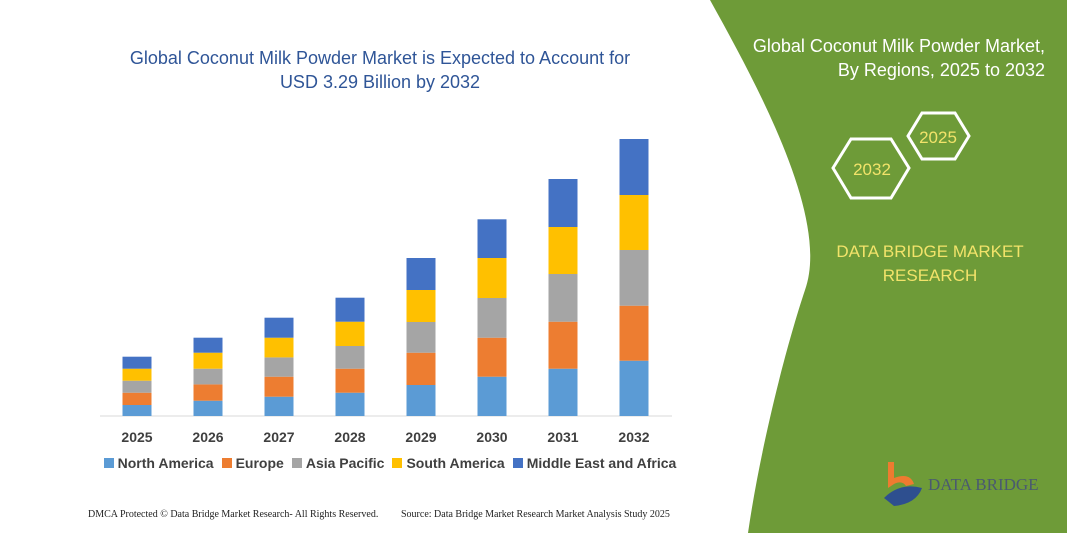  I want to click on bar-segment-2031-middle-east-and-africa, so click(563, 203).